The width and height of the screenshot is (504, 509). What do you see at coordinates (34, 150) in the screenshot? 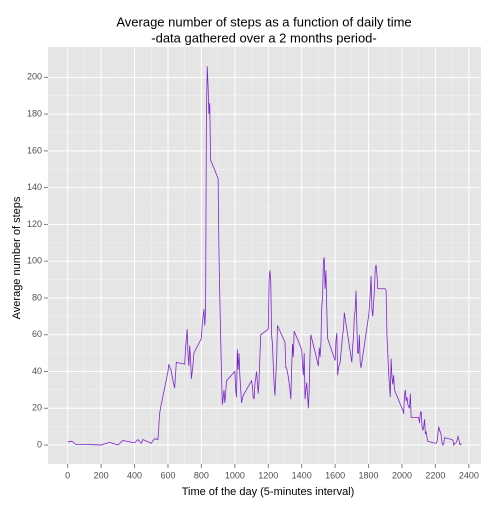
I see `y-tick-label: 160` at bounding box center [34, 150].